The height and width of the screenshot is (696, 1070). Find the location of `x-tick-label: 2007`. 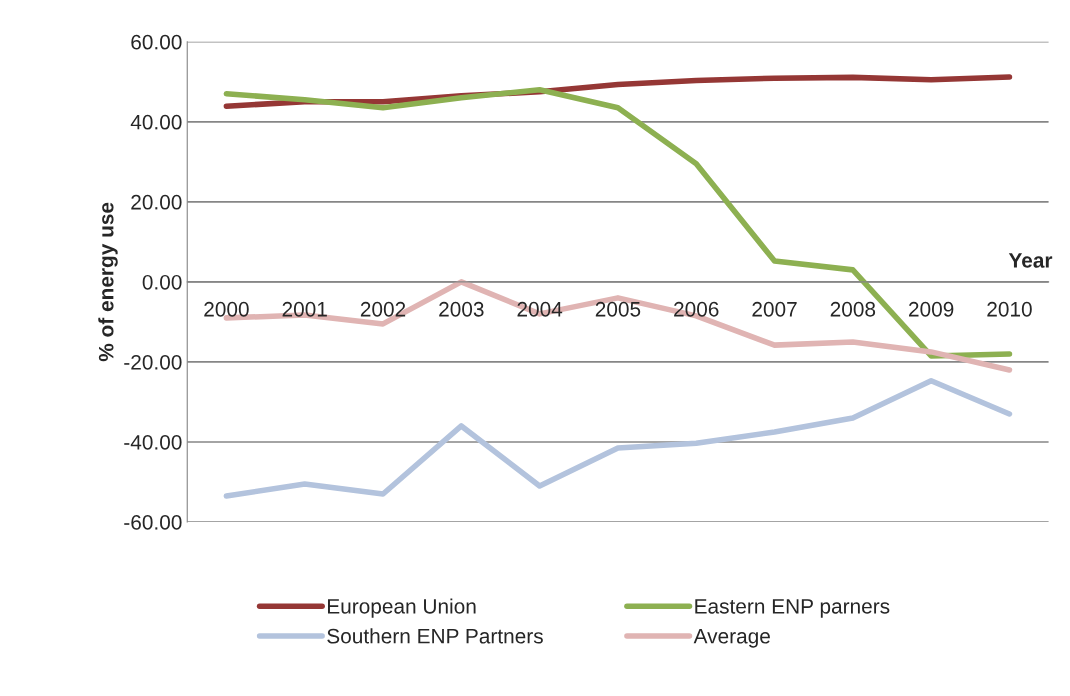

x-tick-label: 2007 is located at coordinates (774, 309).